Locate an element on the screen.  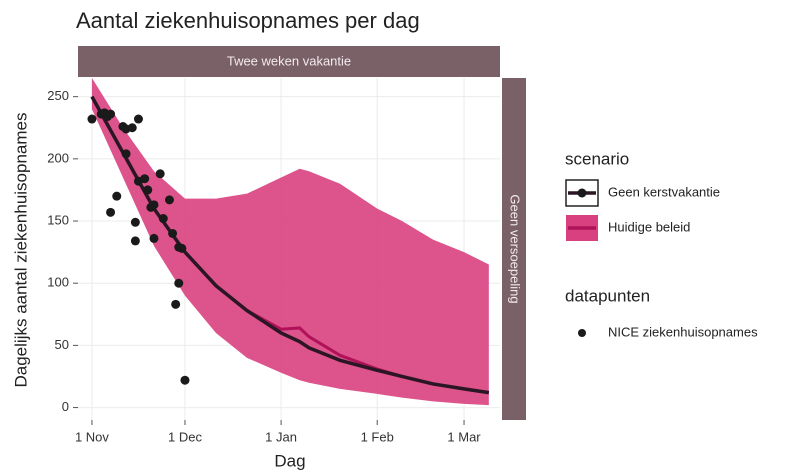
strip-top is located at coordinates (289, 61).